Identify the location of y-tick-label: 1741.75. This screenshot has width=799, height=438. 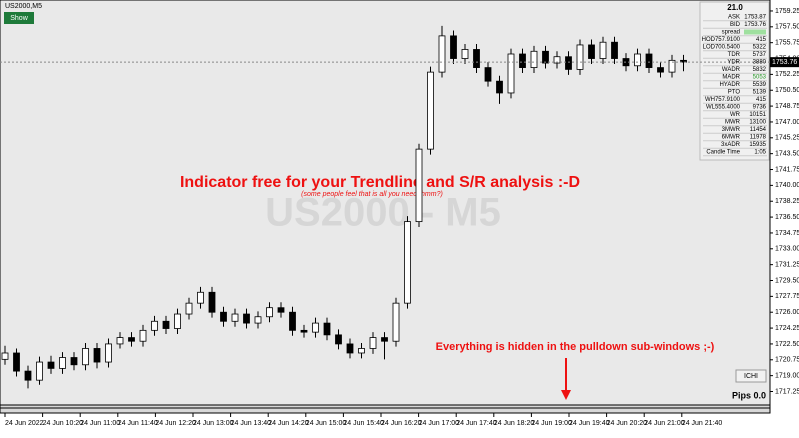
(787, 169).